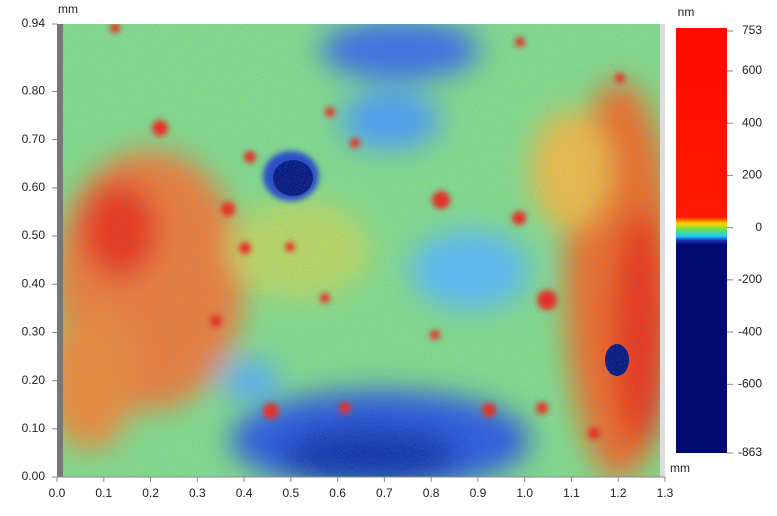 This screenshot has width=777, height=516. What do you see at coordinates (750, 383) in the screenshot?
I see `colorbar-tick-label: -600` at bounding box center [750, 383].